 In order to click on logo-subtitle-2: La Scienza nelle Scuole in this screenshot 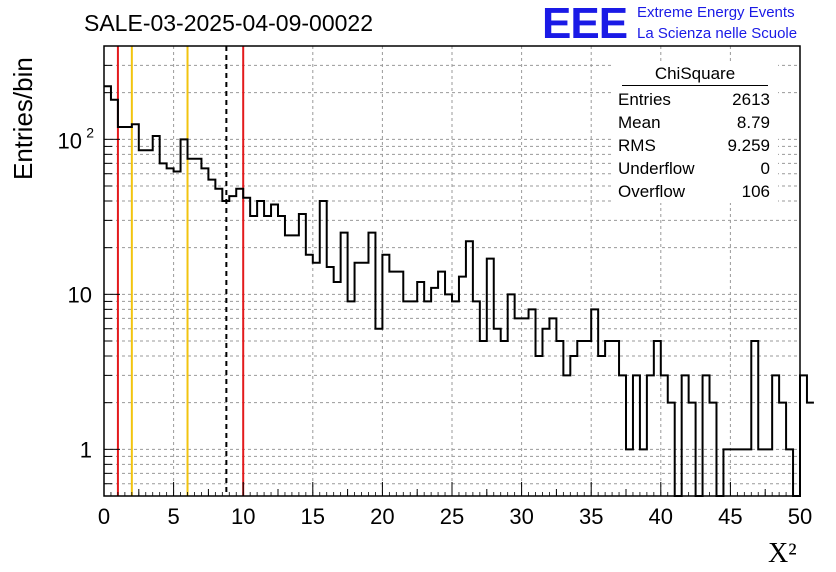, I will do `click(717, 33)`.